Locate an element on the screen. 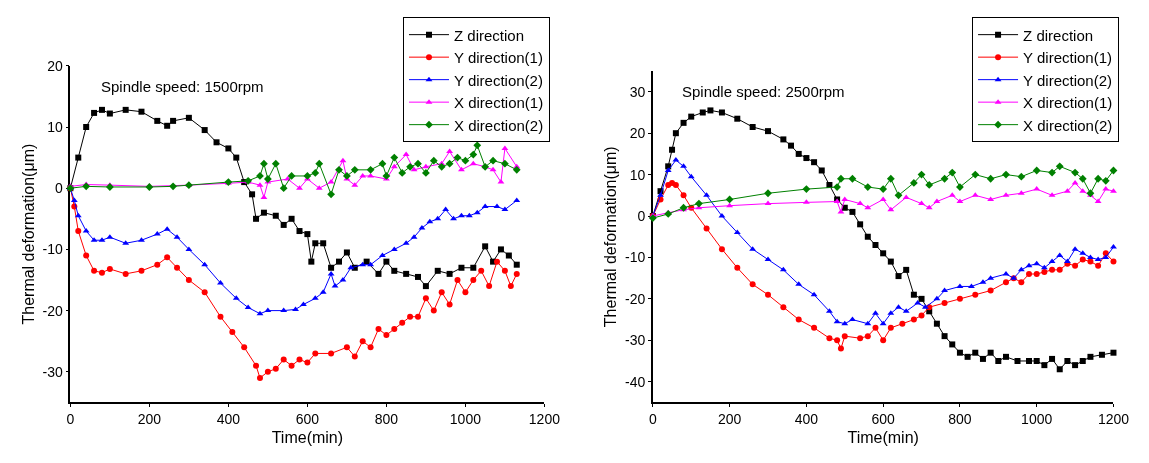  y-tick-label: 30 is located at coordinates (637, 91).